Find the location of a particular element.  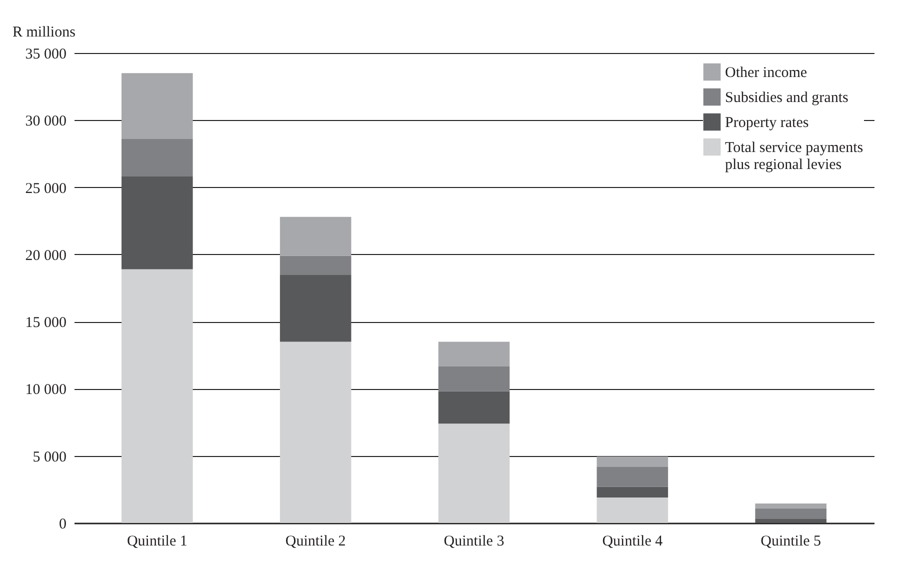

y-tick-label: 25 000 is located at coordinates (45, 188).